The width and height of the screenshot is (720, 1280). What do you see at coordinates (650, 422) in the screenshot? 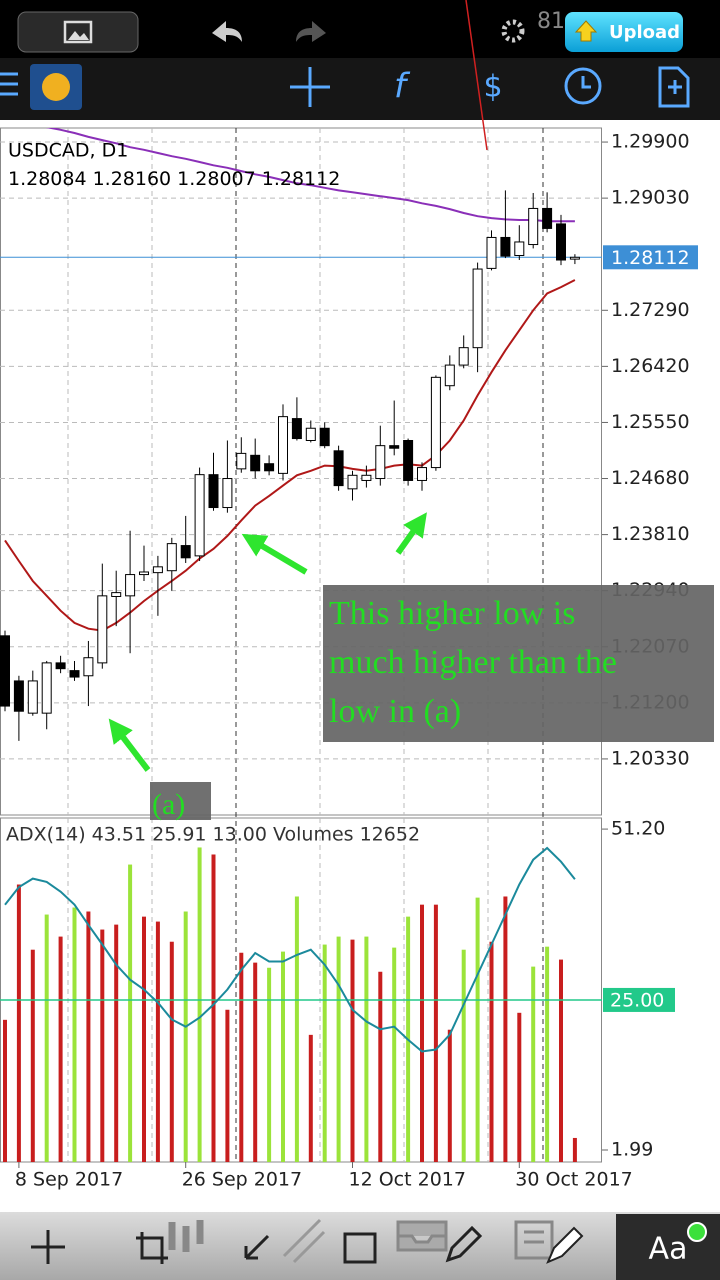
I see `y-tick-label: 1.25550` at bounding box center [650, 422].